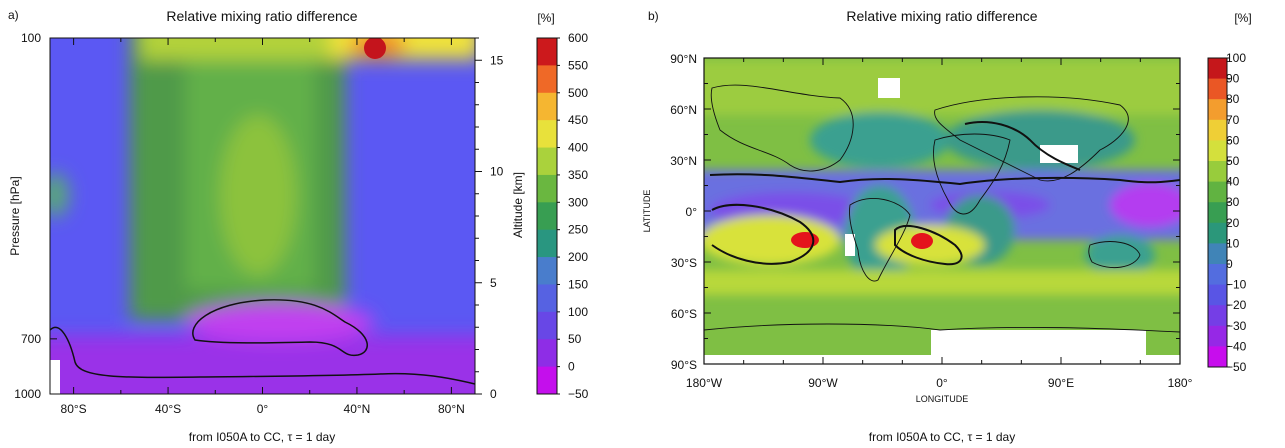 This screenshot has height=448, width=1285. What do you see at coordinates (493, 394) in the screenshot?
I see `panel-a-y2-tick-label: 0` at bounding box center [493, 394].